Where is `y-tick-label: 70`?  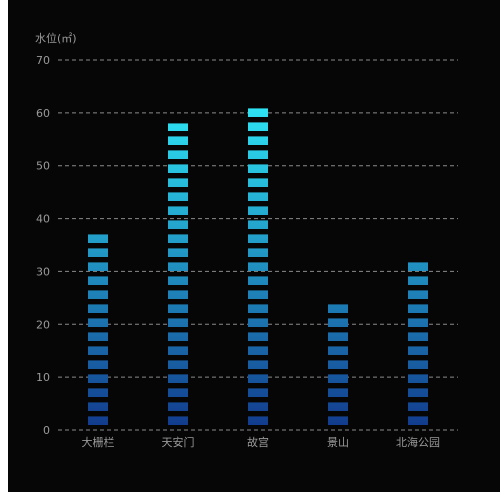 y-tick-label: 70 is located at coordinates (43, 60).